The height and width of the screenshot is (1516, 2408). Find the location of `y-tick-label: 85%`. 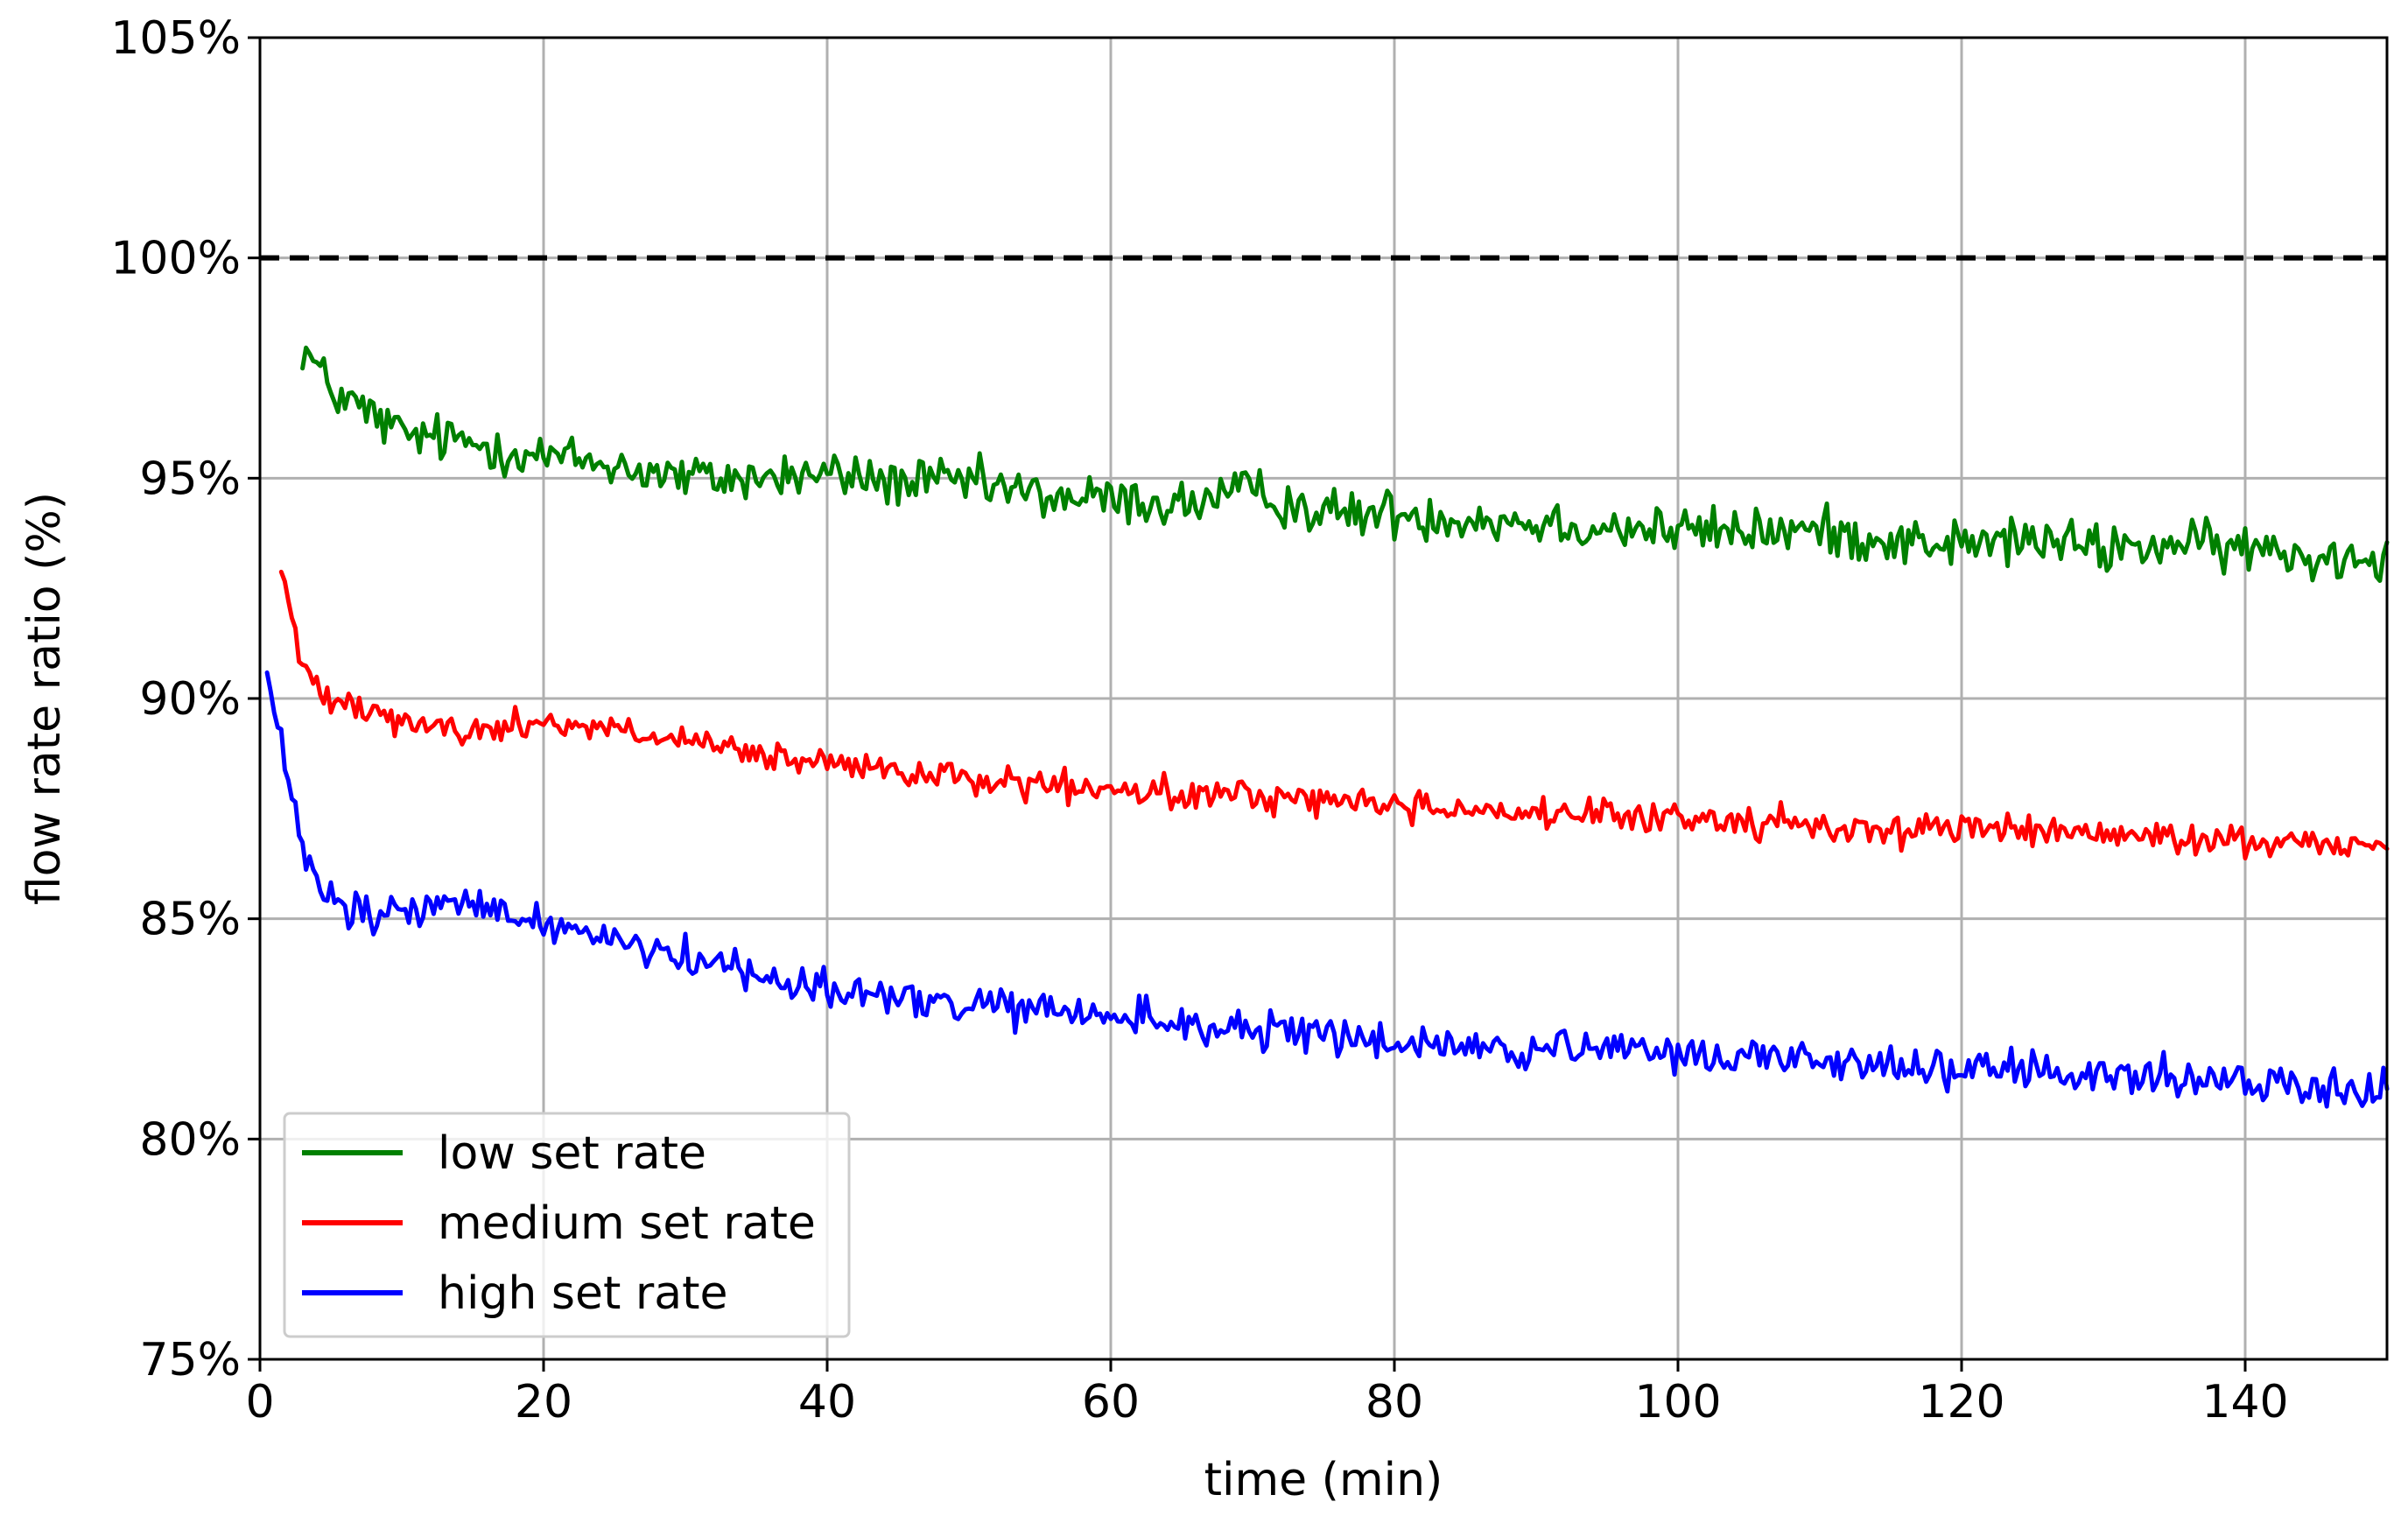

y-tick-label: 85% is located at coordinates (190, 920).